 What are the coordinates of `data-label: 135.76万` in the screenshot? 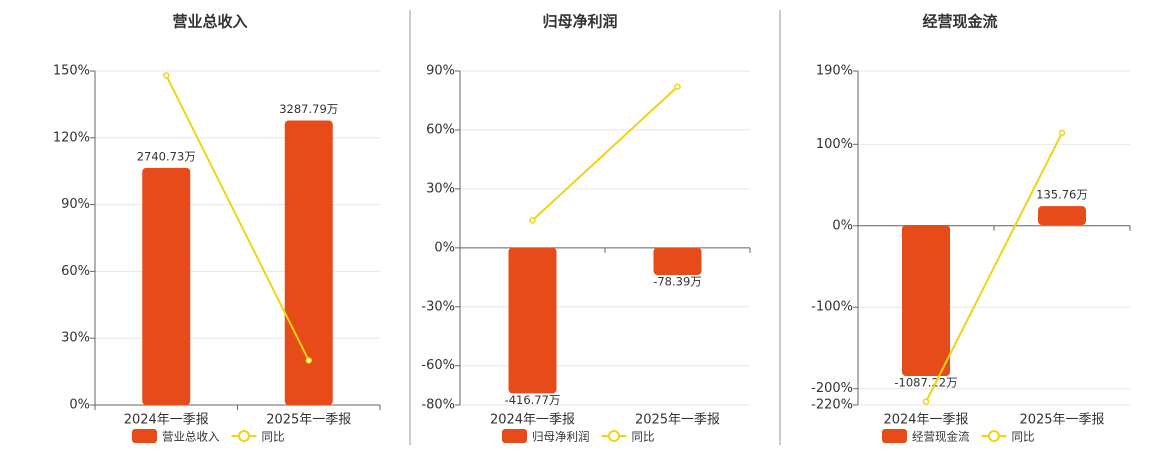 It's located at (1062, 195).